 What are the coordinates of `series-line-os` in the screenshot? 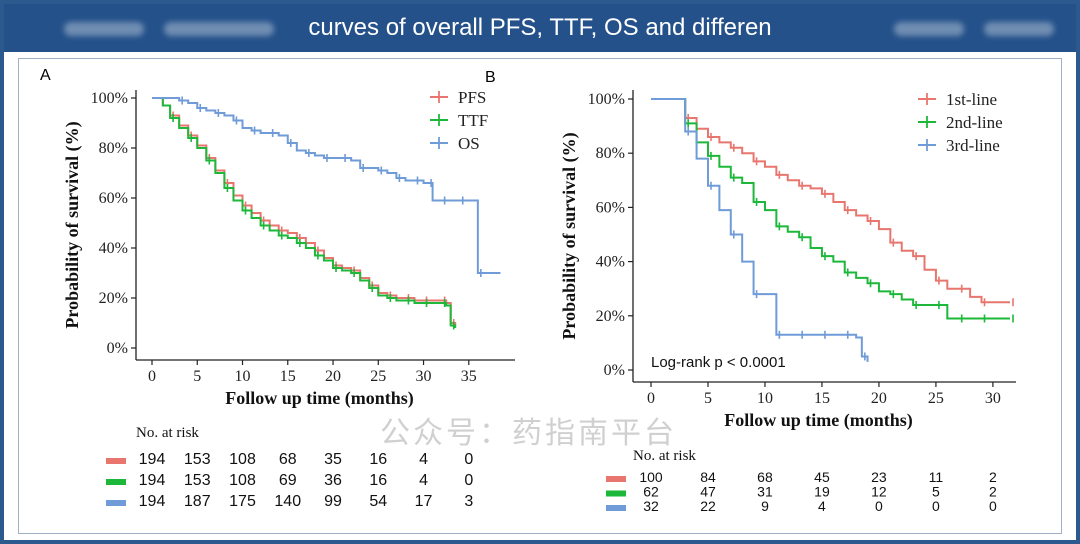 It's located at (326, 185).